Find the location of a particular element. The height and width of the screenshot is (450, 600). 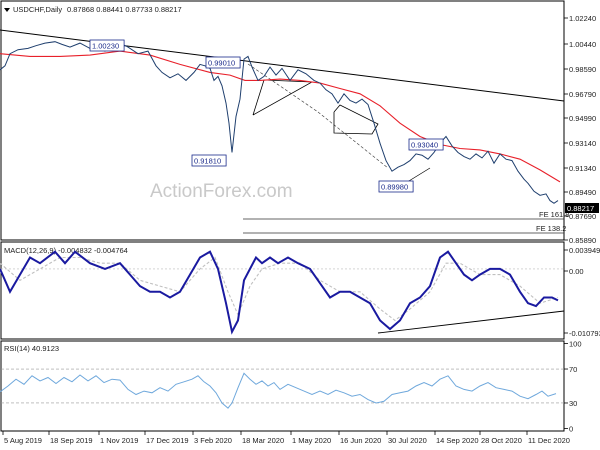

price-tick-label: 0.91340 is located at coordinates (582, 168).